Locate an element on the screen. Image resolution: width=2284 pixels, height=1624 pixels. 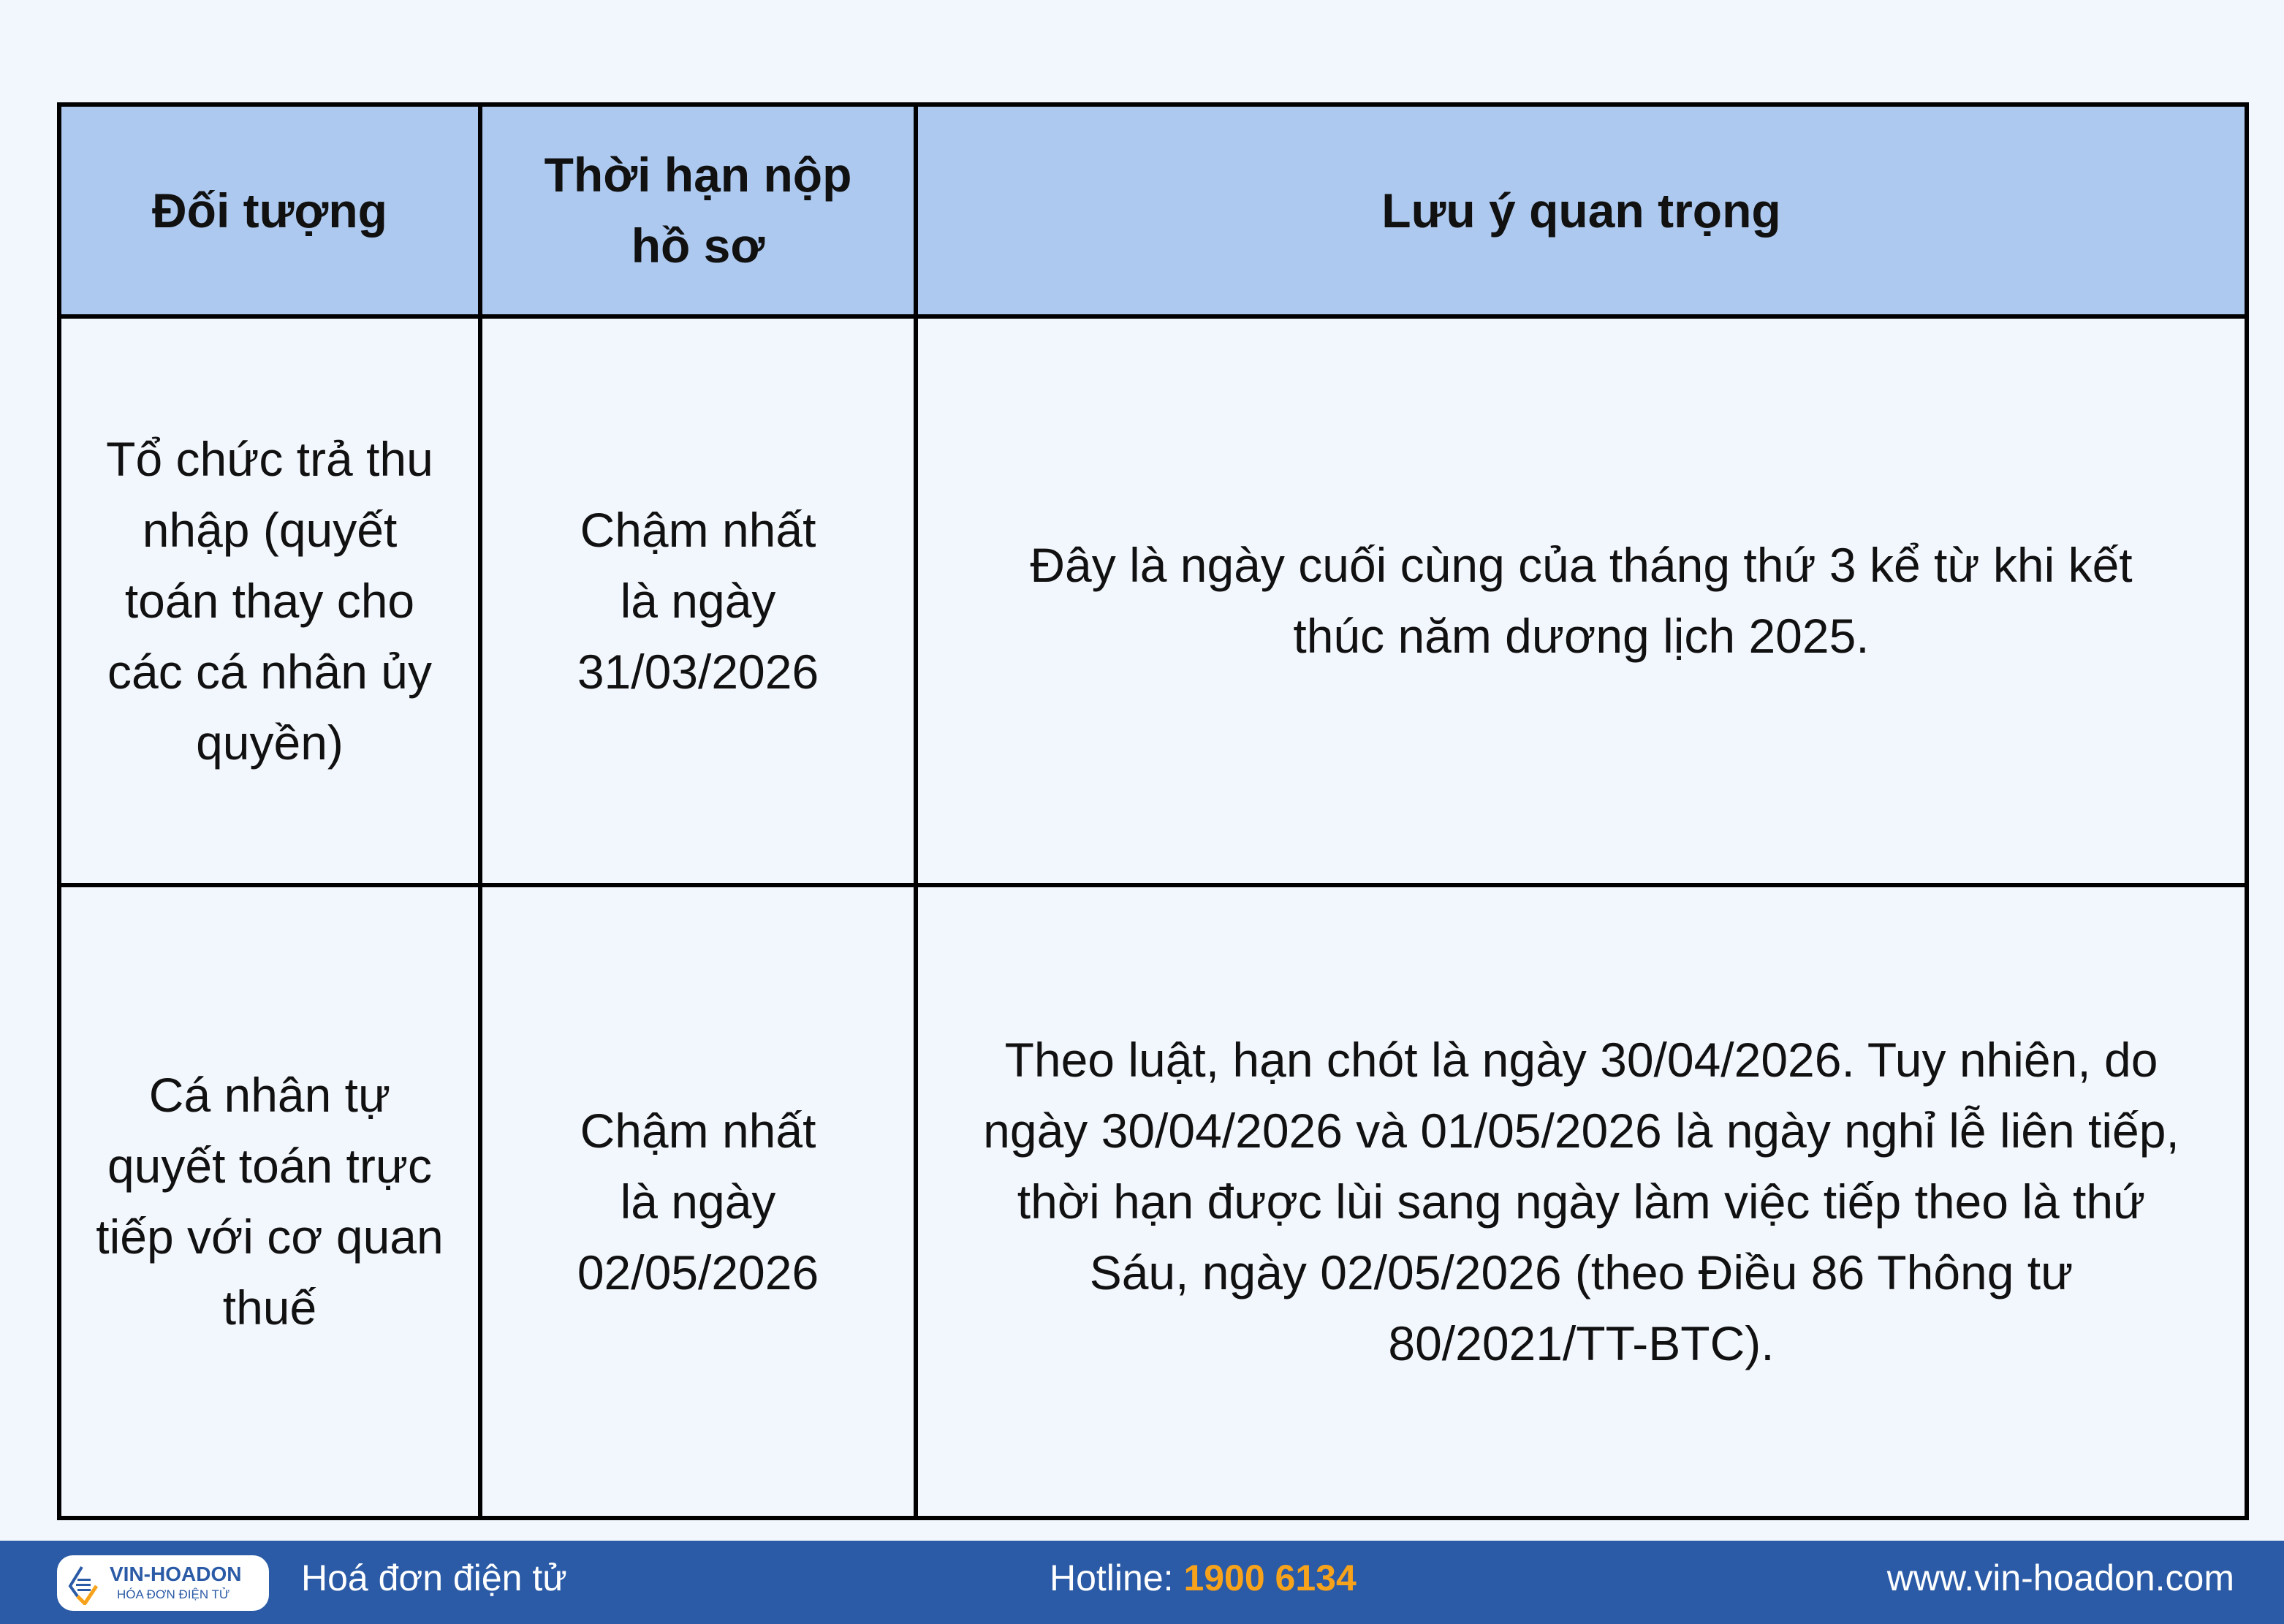
hotline-number: 1900 6134 is located at coordinates (1270, 1578).